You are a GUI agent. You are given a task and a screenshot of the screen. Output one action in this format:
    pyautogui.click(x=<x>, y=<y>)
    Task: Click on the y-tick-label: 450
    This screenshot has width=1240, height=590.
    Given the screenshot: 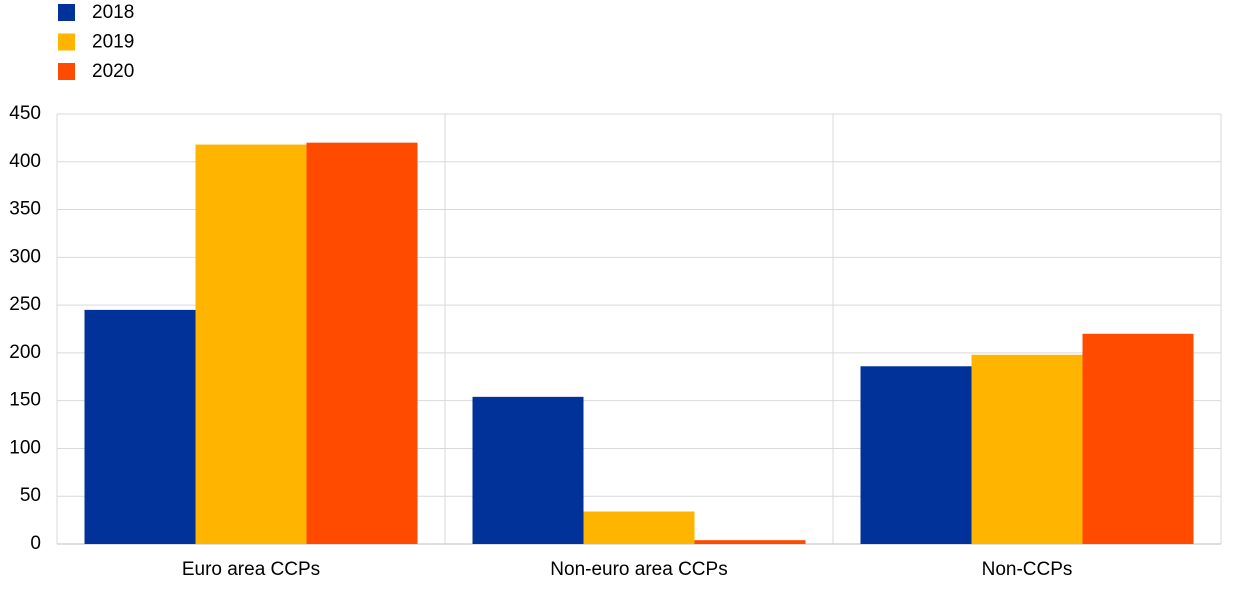 What is the action you would take?
    pyautogui.click(x=25, y=113)
    